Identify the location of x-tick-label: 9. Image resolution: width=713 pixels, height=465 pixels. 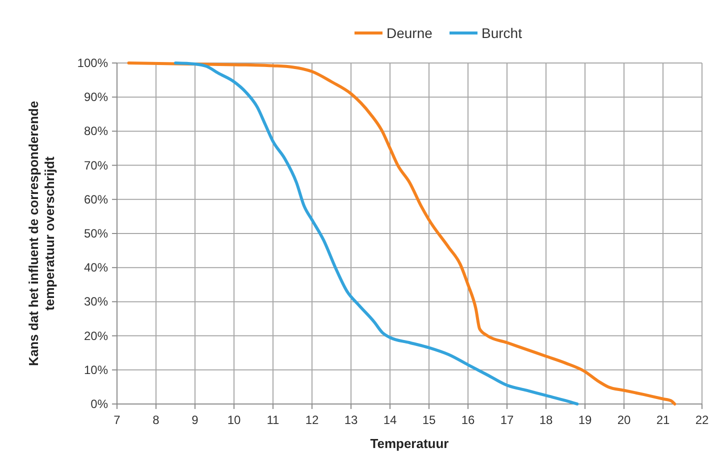
(195, 420).